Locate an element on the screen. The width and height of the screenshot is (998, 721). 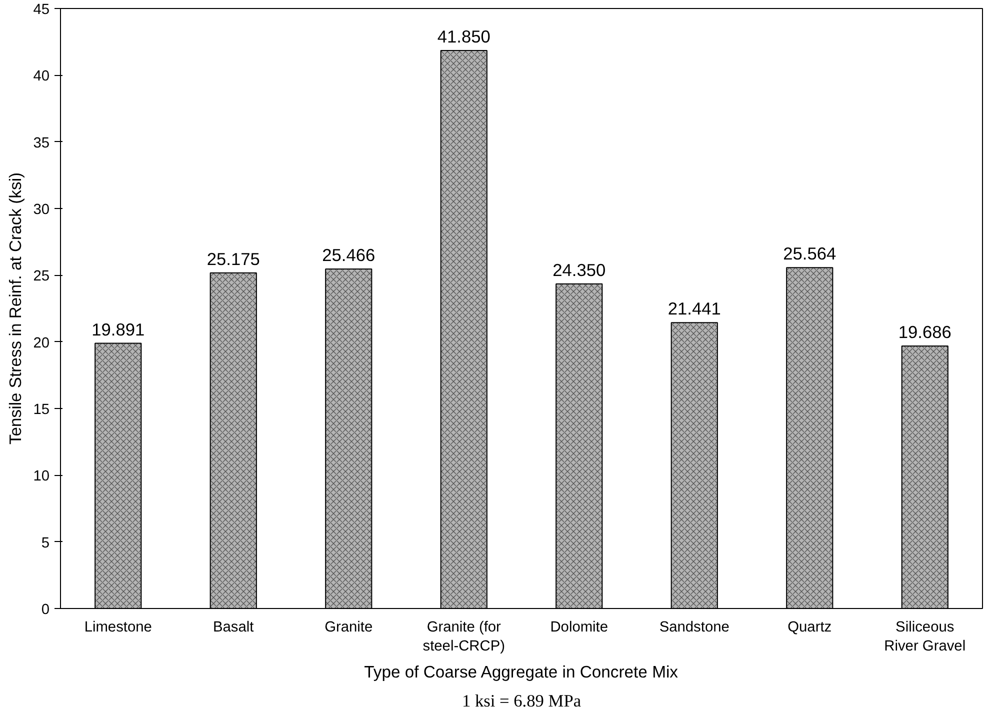
y-tick-label: 0 is located at coordinates (45, 610).